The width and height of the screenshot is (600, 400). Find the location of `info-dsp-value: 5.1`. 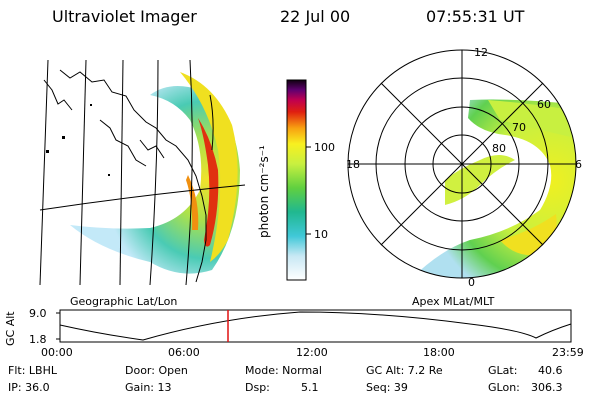

info-dsp-value: 5.1 is located at coordinates (310, 387).